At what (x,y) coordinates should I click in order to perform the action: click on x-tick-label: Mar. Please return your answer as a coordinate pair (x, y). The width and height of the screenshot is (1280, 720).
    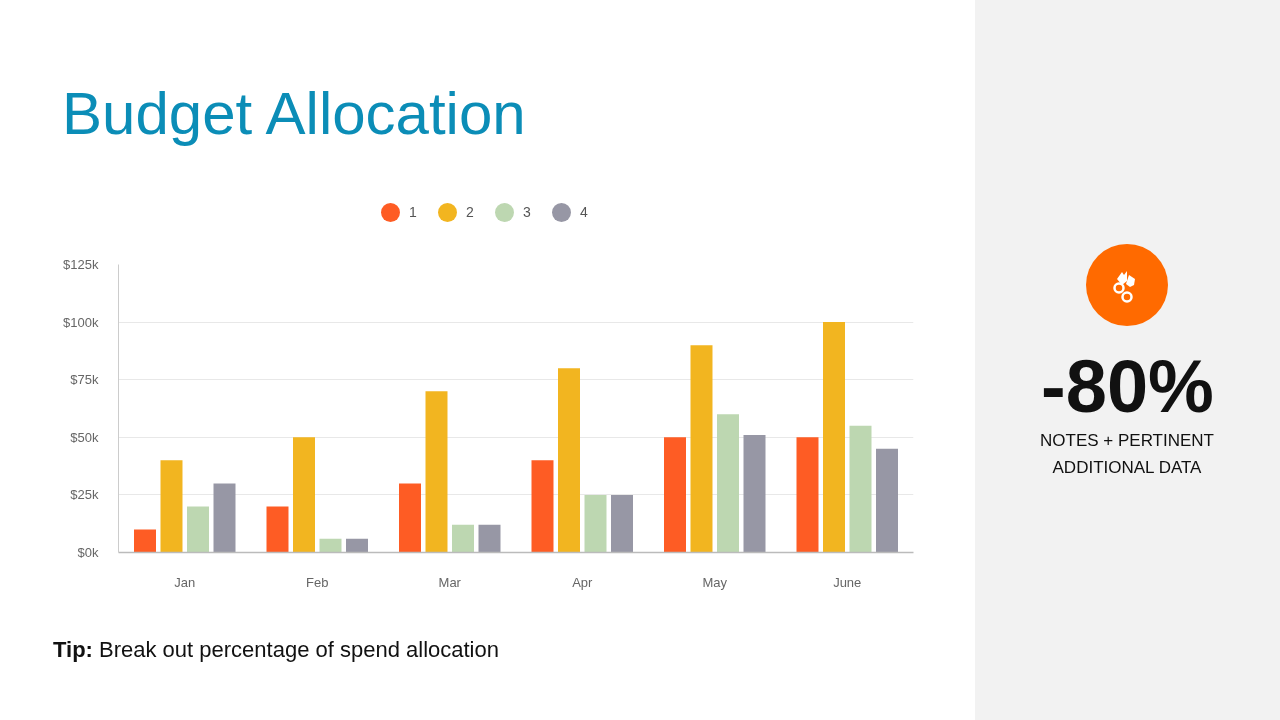
    Looking at the image, I should click on (450, 582).